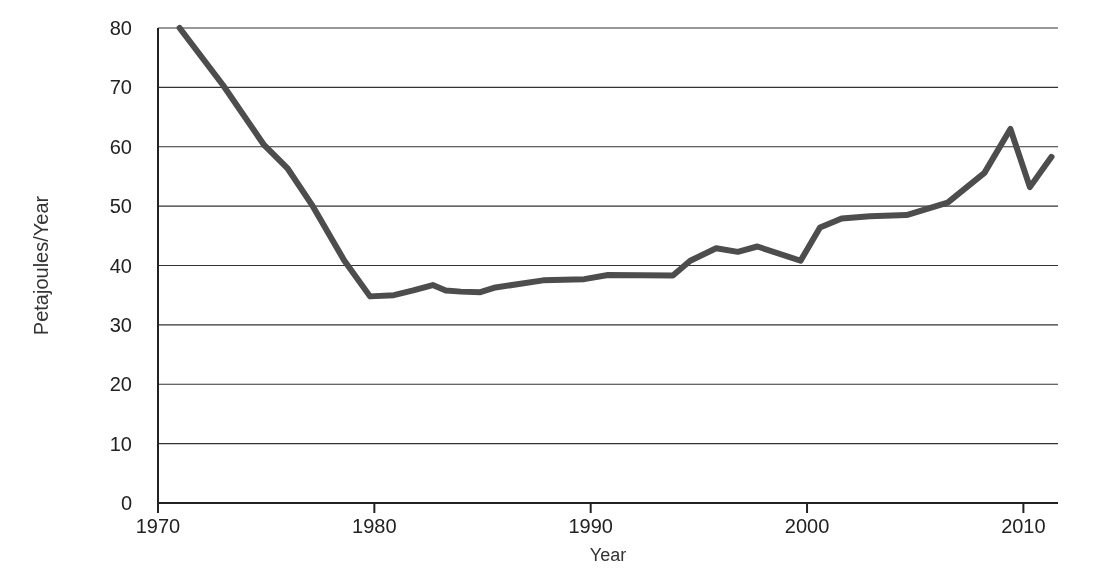 This screenshot has width=1096, height=581. What do you see at coordinates (120, 87) in the screenshot?
I see `y-tick-label: 70` at bounding box center [120, 87].